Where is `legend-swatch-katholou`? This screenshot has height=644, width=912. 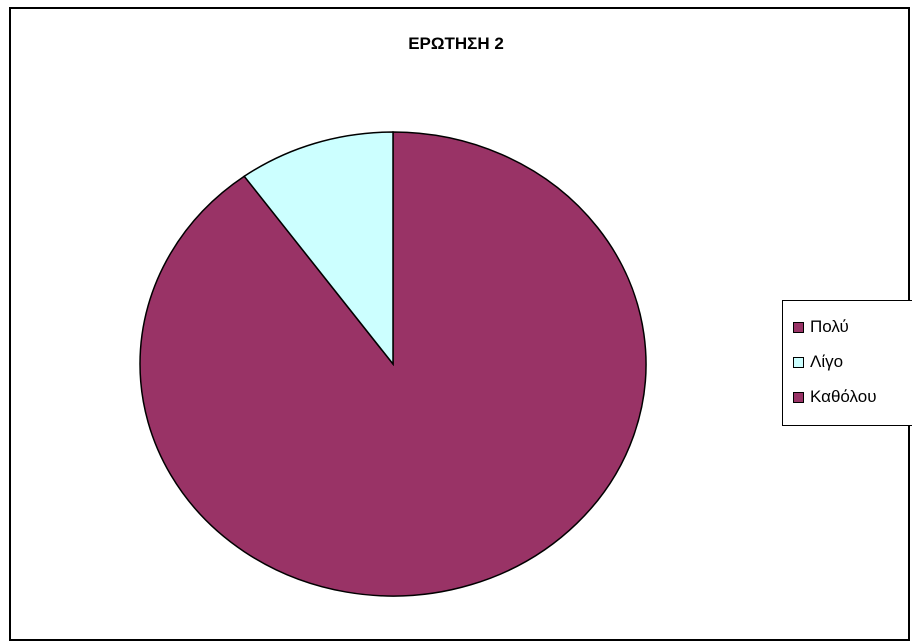 legend-swatch-katholou is located at coordinates (798, 397).